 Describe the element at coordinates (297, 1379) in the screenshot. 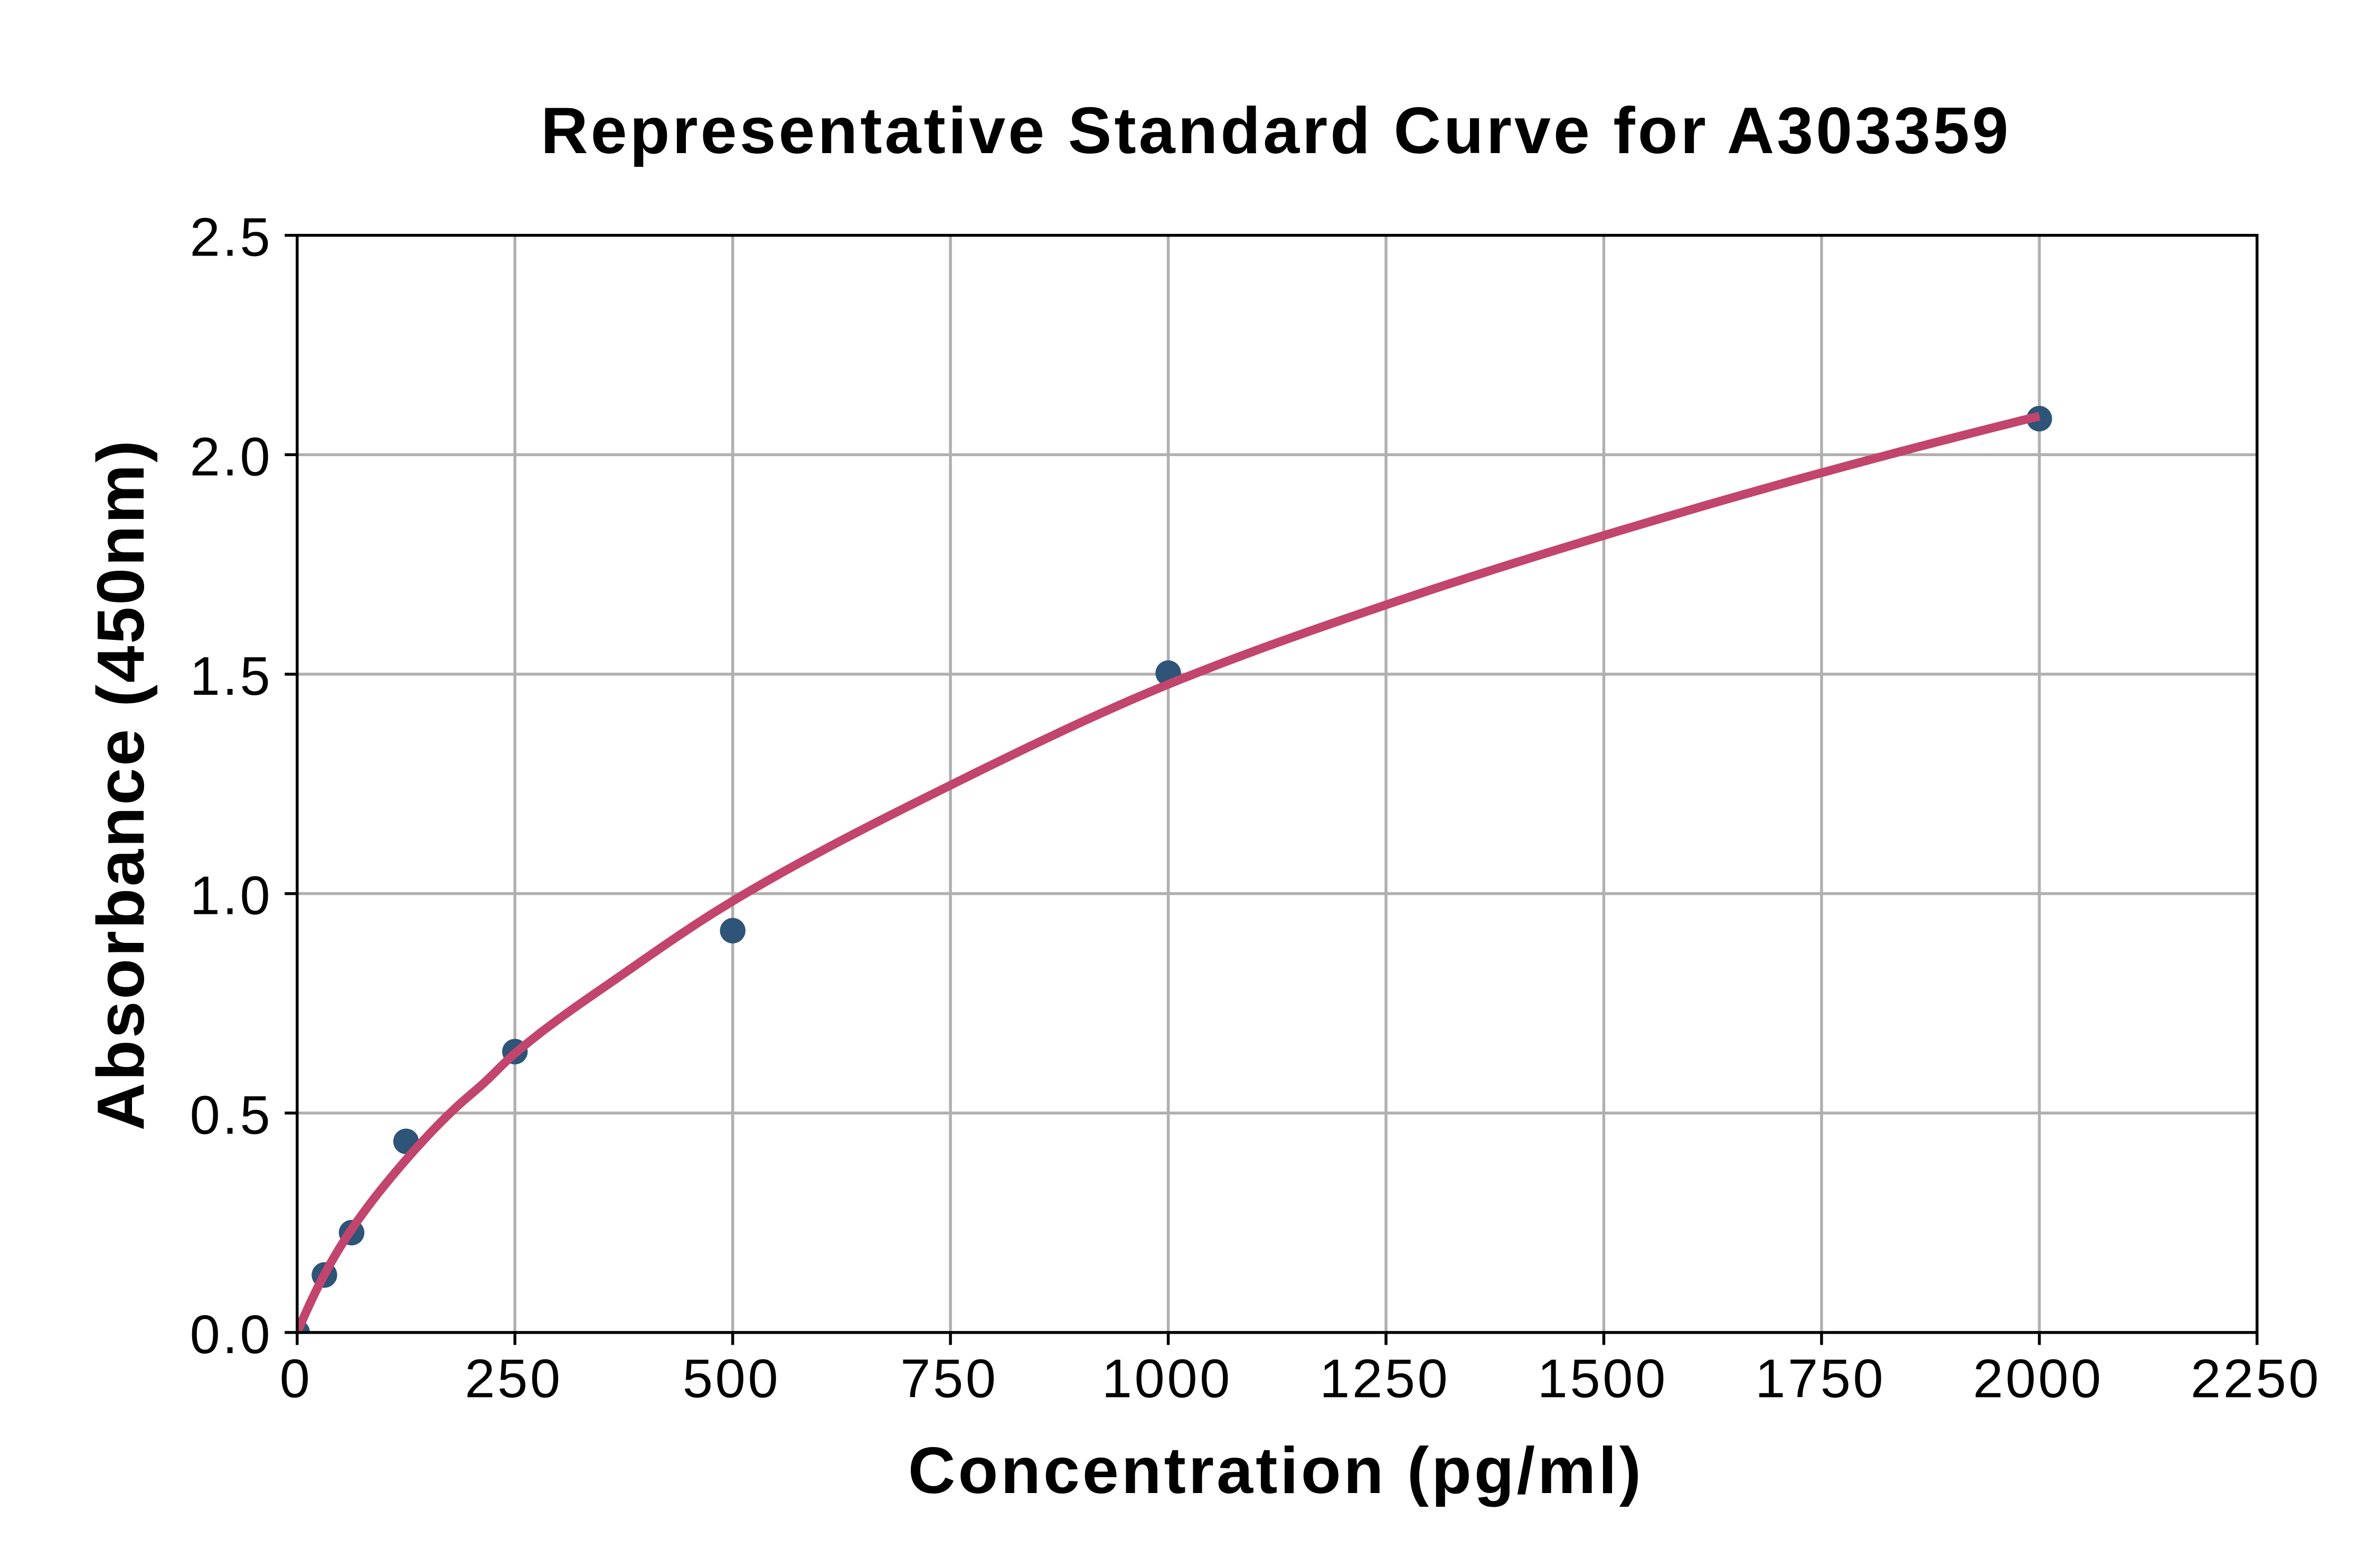

I see `svg-text: 0` at that location.